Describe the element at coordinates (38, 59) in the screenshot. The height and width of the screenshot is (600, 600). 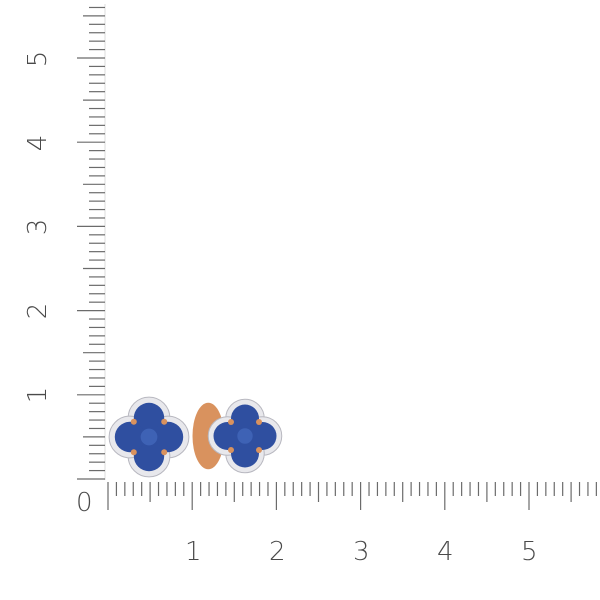
I see `y-label-5: 5` at that location.